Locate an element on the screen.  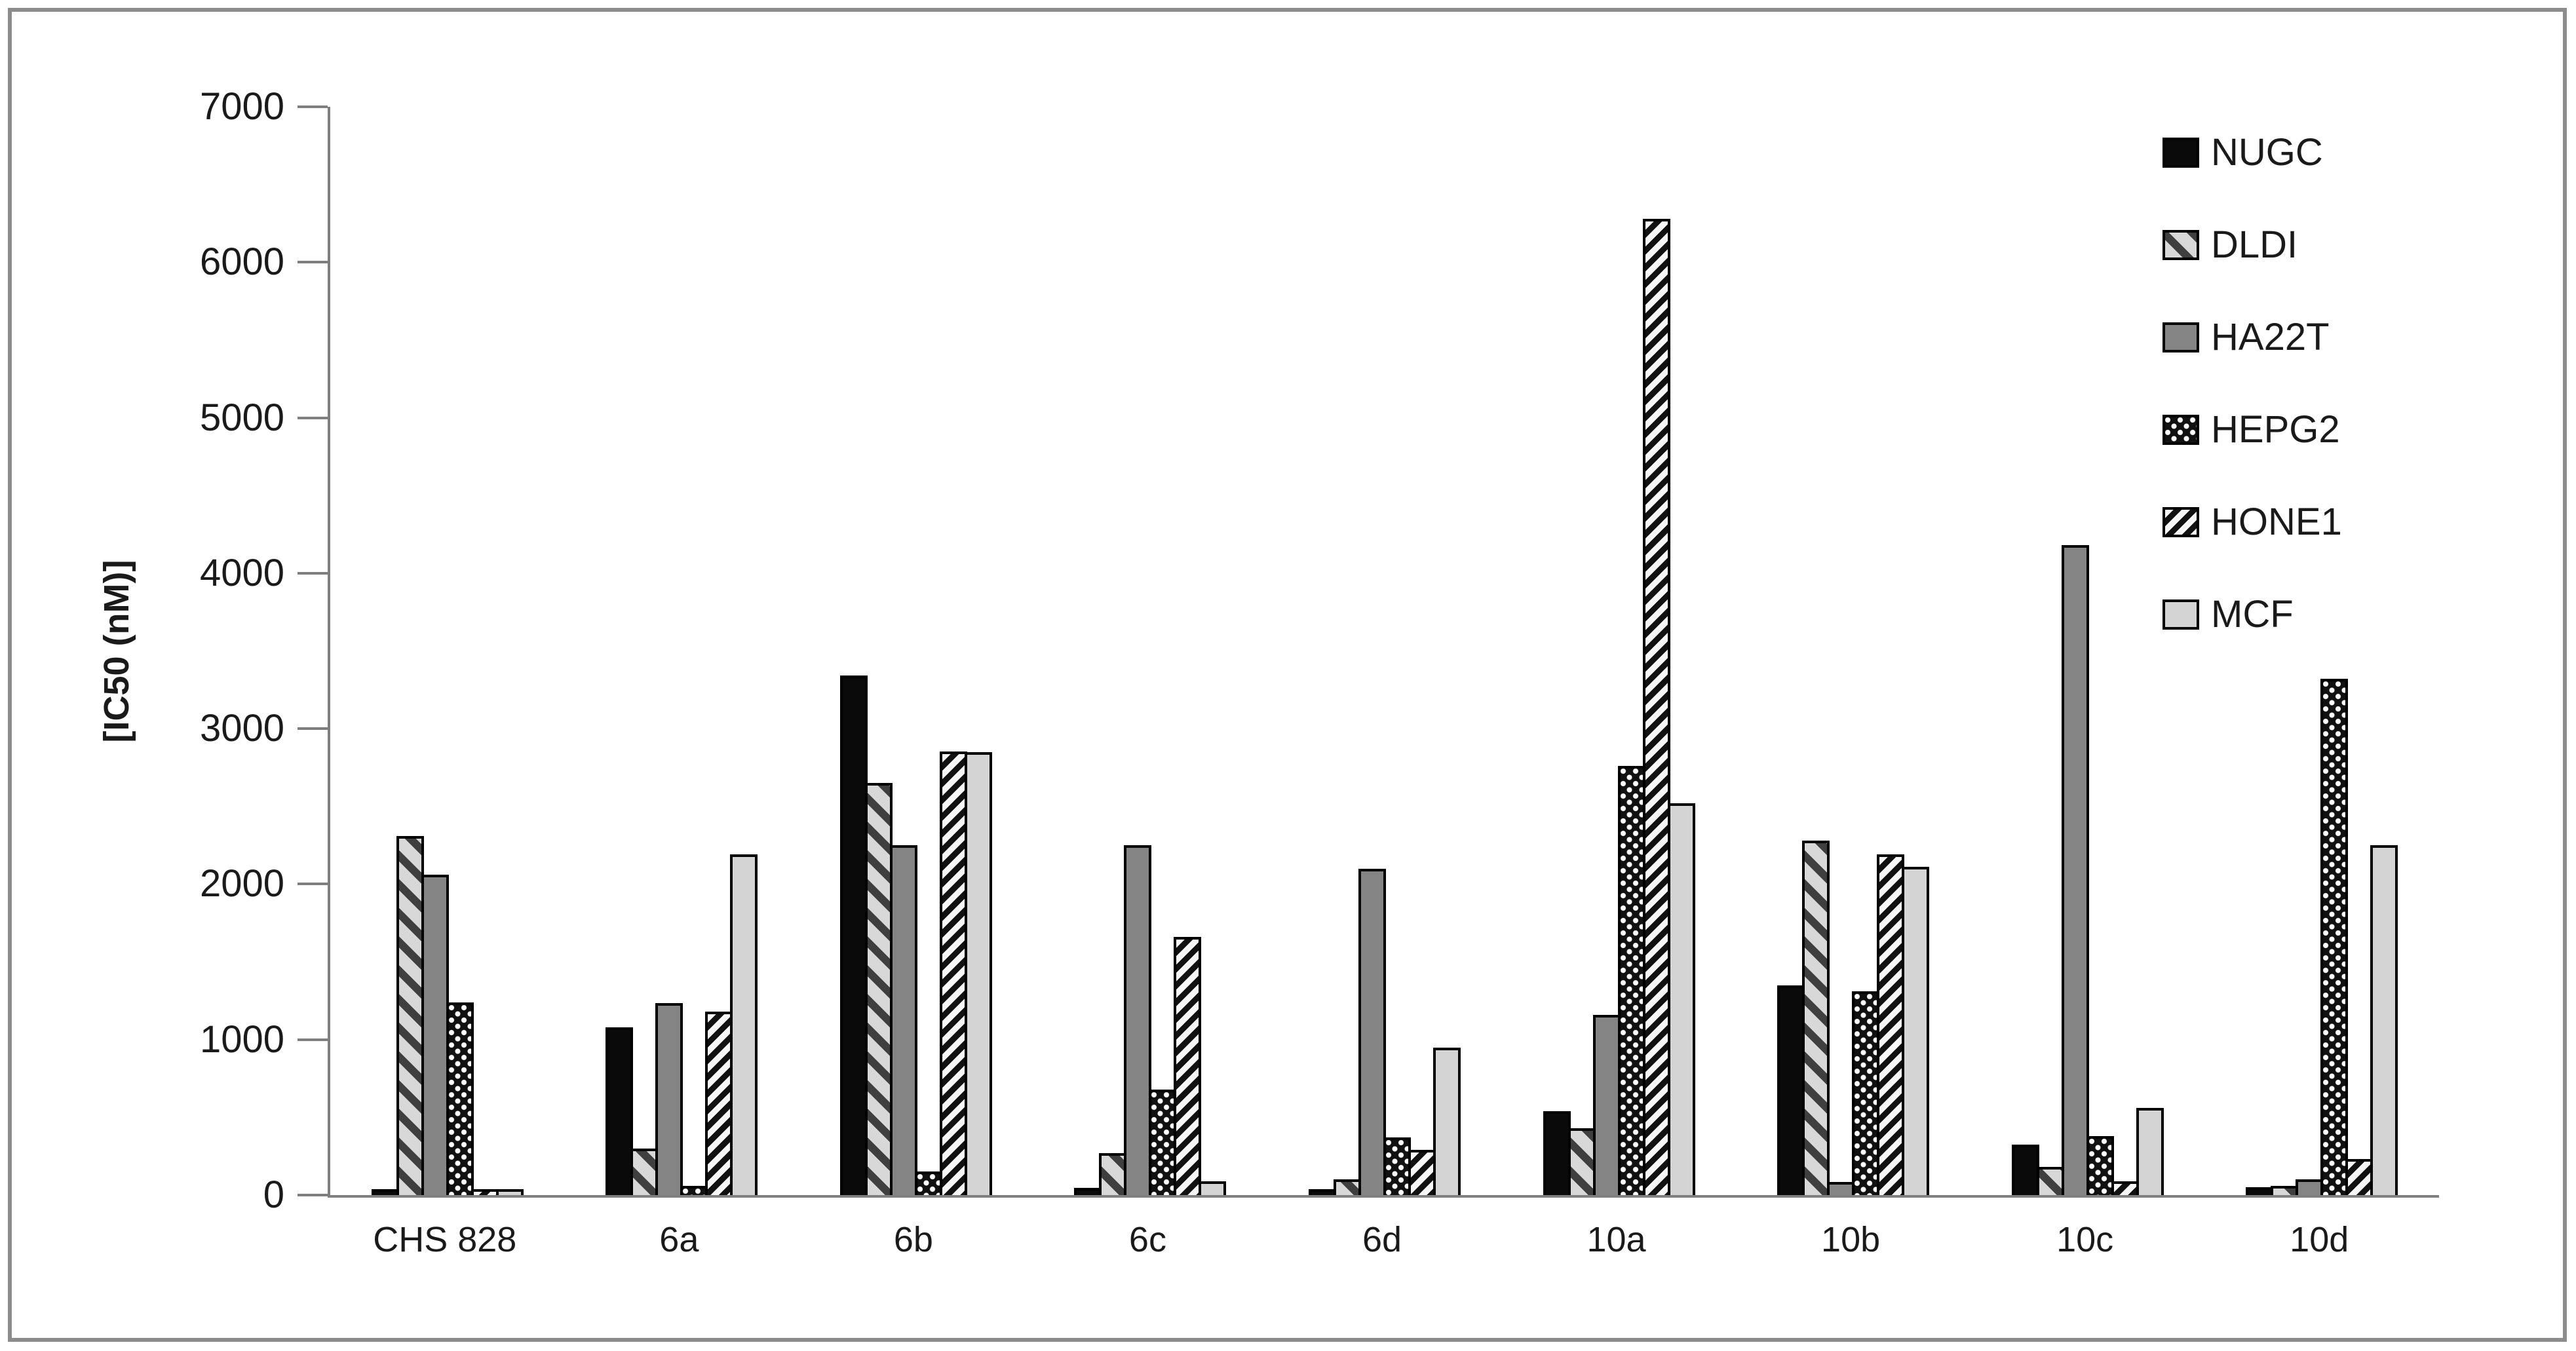
bar-hepg2-10c is located at coordinates (2100, 1165).